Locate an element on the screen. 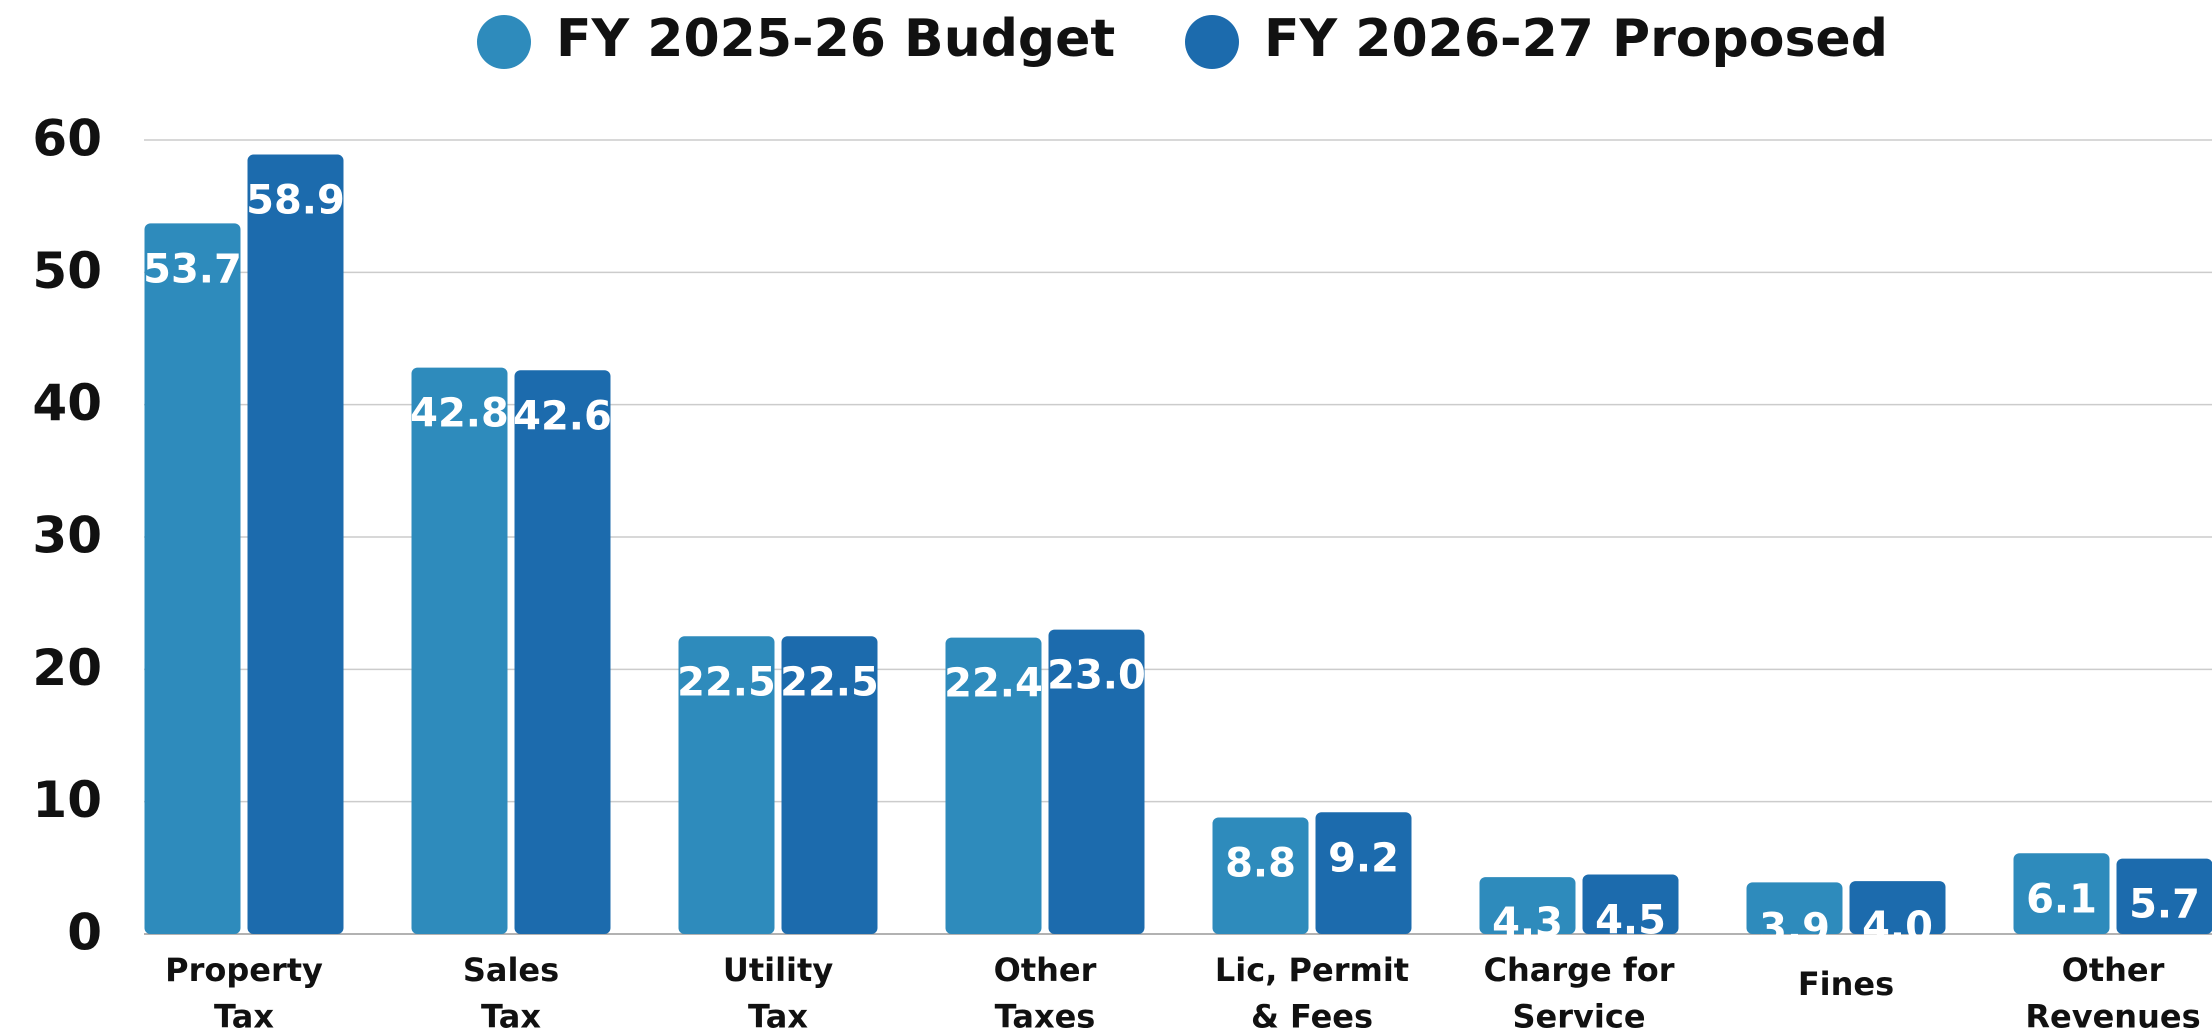 This screenshot has width=2212, height=1036. value-label: 58.9 is located at coordinates (295, 201).